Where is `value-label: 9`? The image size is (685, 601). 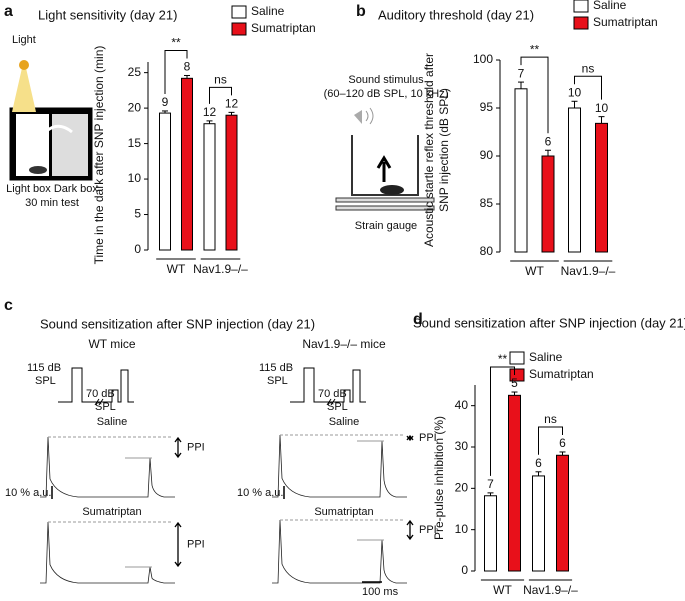 value-label: 9 is located at coordinates (165, 102).